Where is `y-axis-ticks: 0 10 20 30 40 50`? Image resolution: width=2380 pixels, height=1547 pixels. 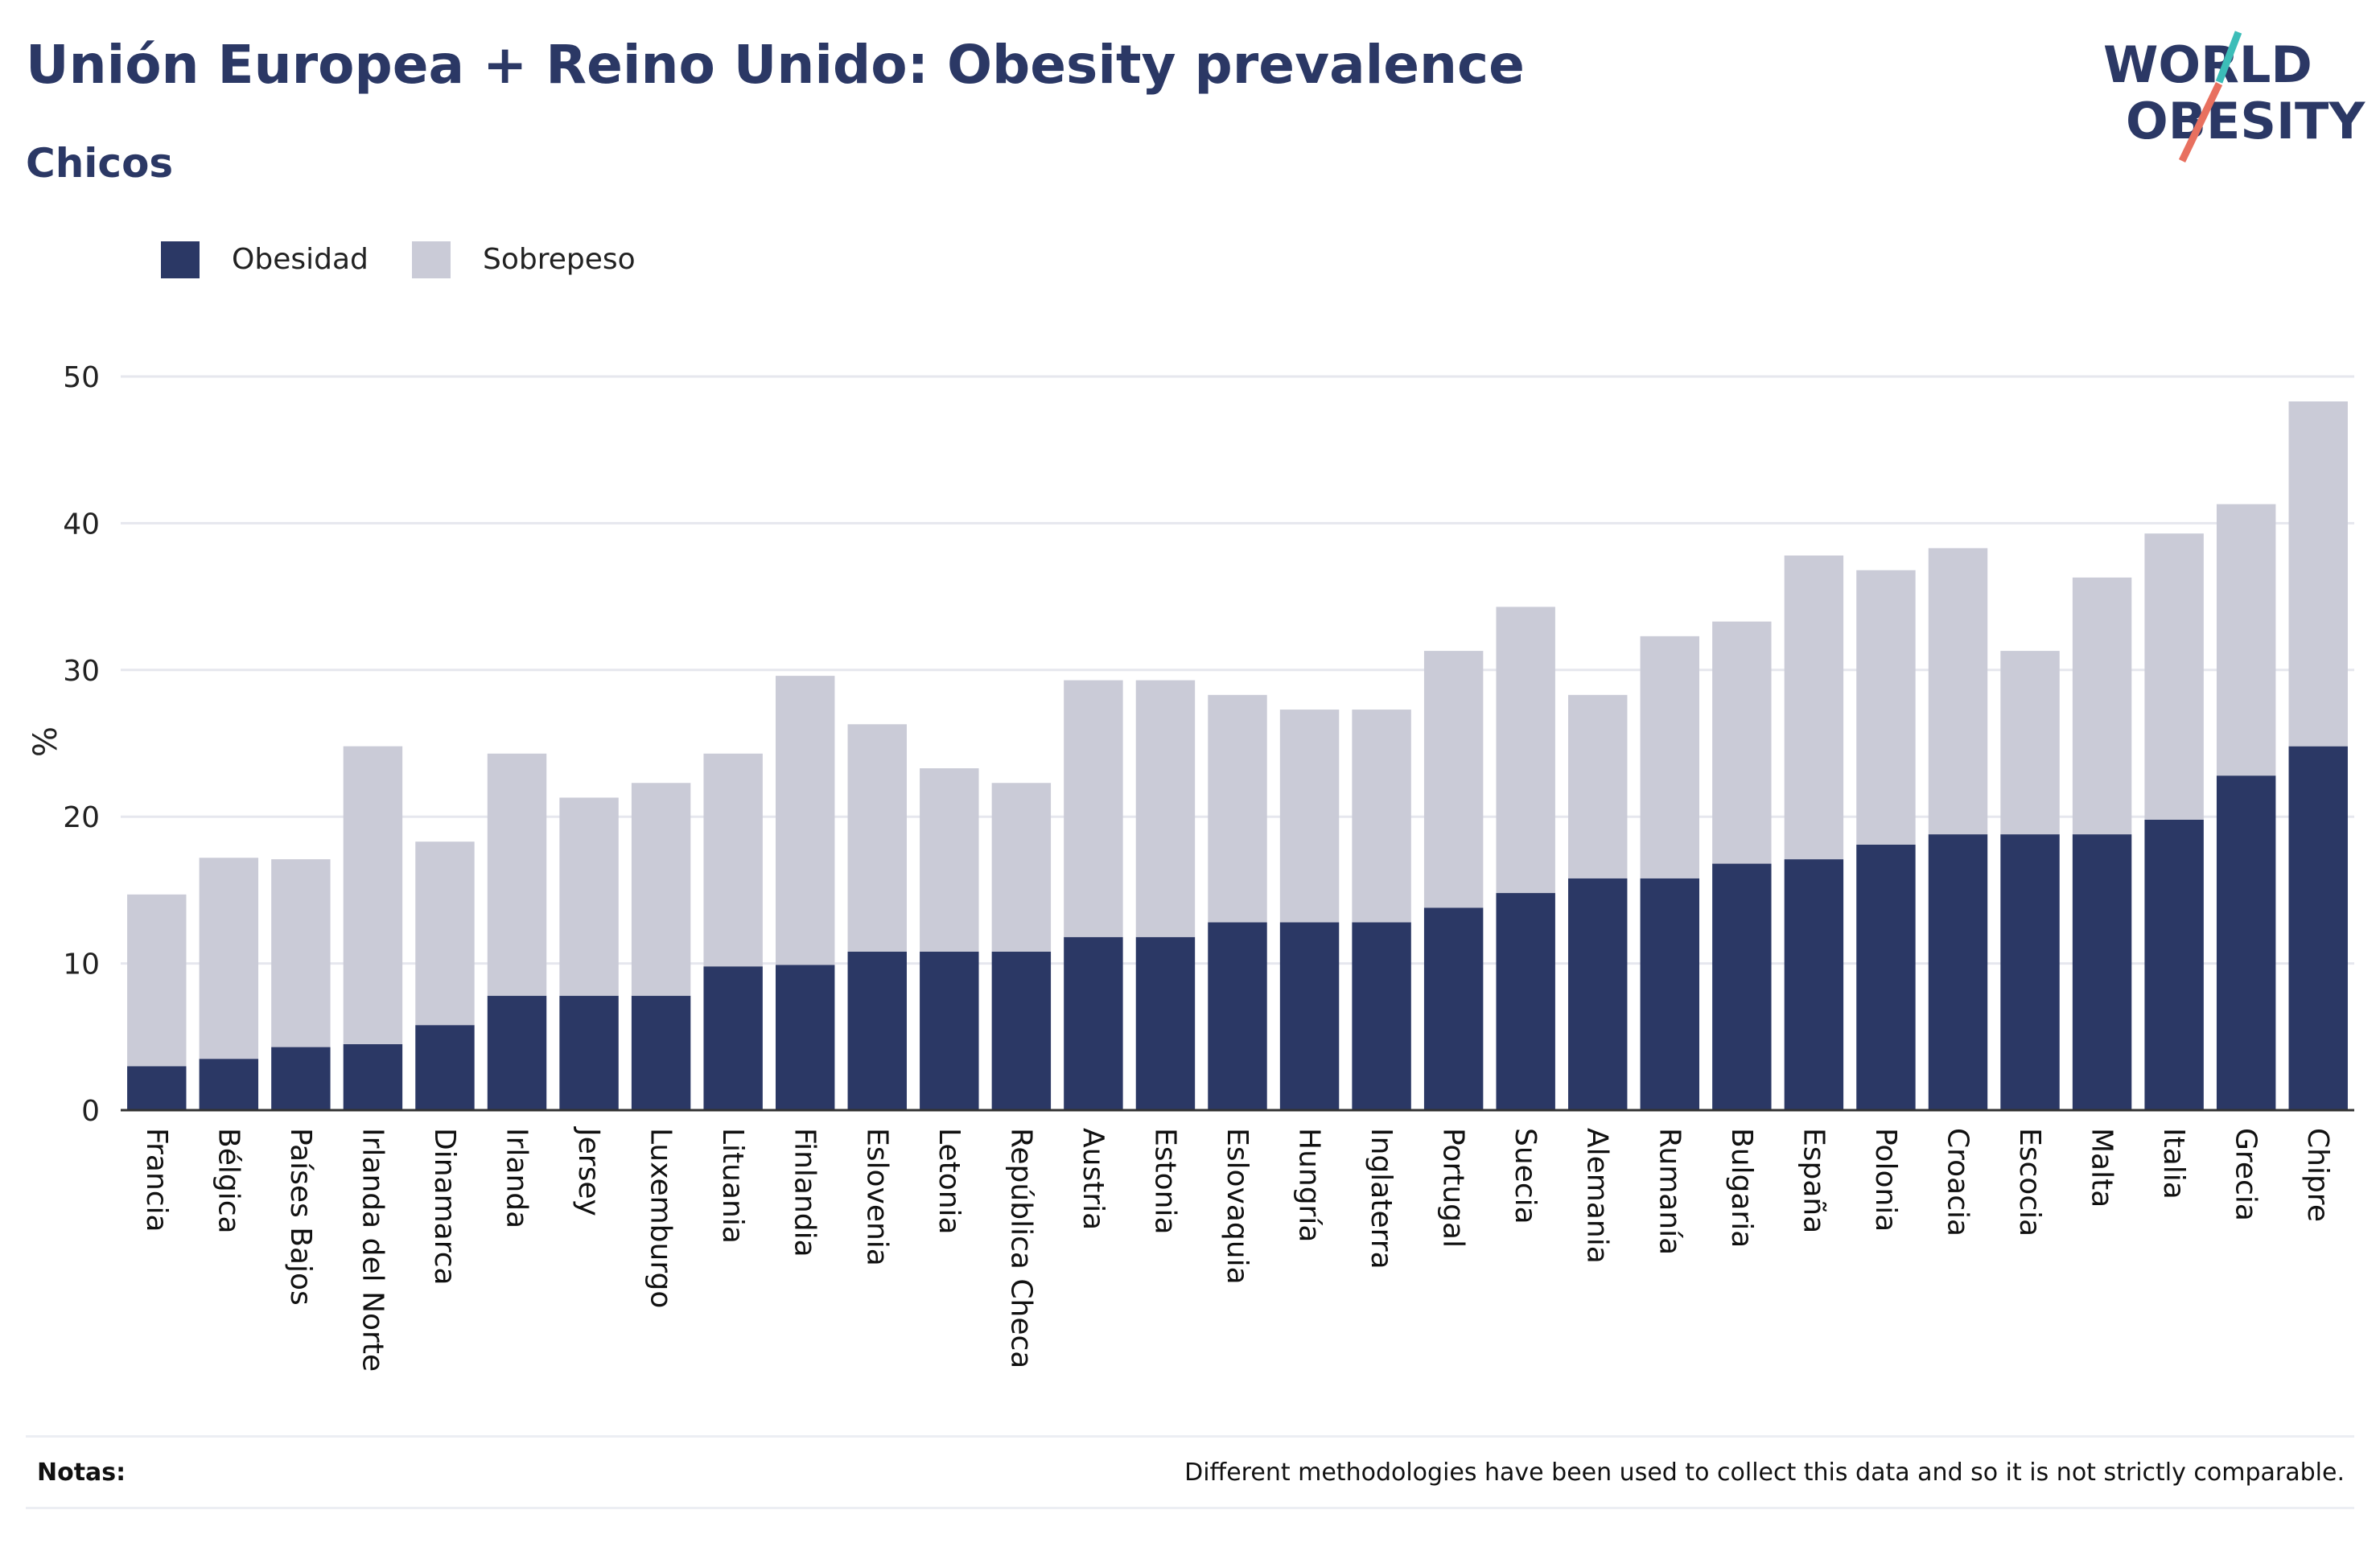 y-axis-ticks: 0 10 20 30 40 50 is located at coordinates (81, 744).